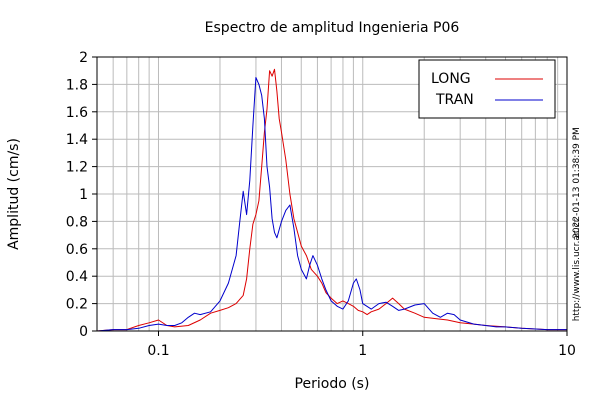 Image resolution: width=600 pixels, height=400 pixels. I want to click on y-tick-label: 1.2, so click(77, 168).